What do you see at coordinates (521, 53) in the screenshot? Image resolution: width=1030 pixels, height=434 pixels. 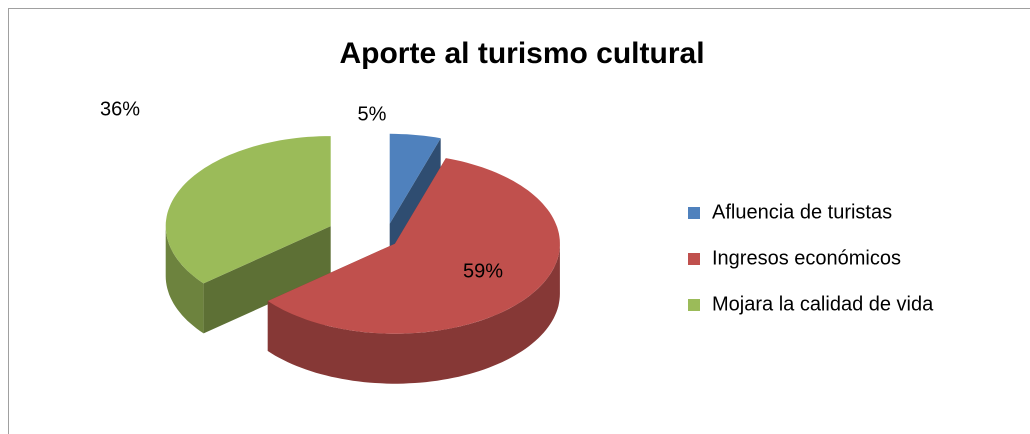 I see `chart-title: Aporte al turismo cultural` at bounding box center [521, 53].